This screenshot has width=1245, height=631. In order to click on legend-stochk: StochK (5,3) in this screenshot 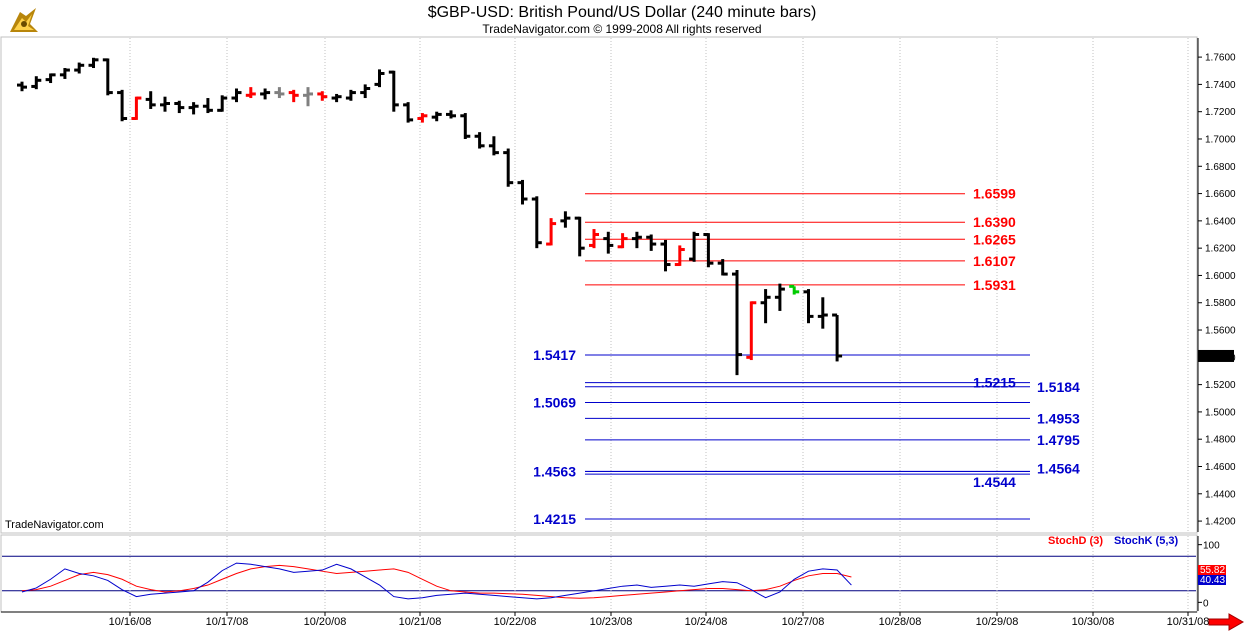, I will do `click(1146, 541)`.